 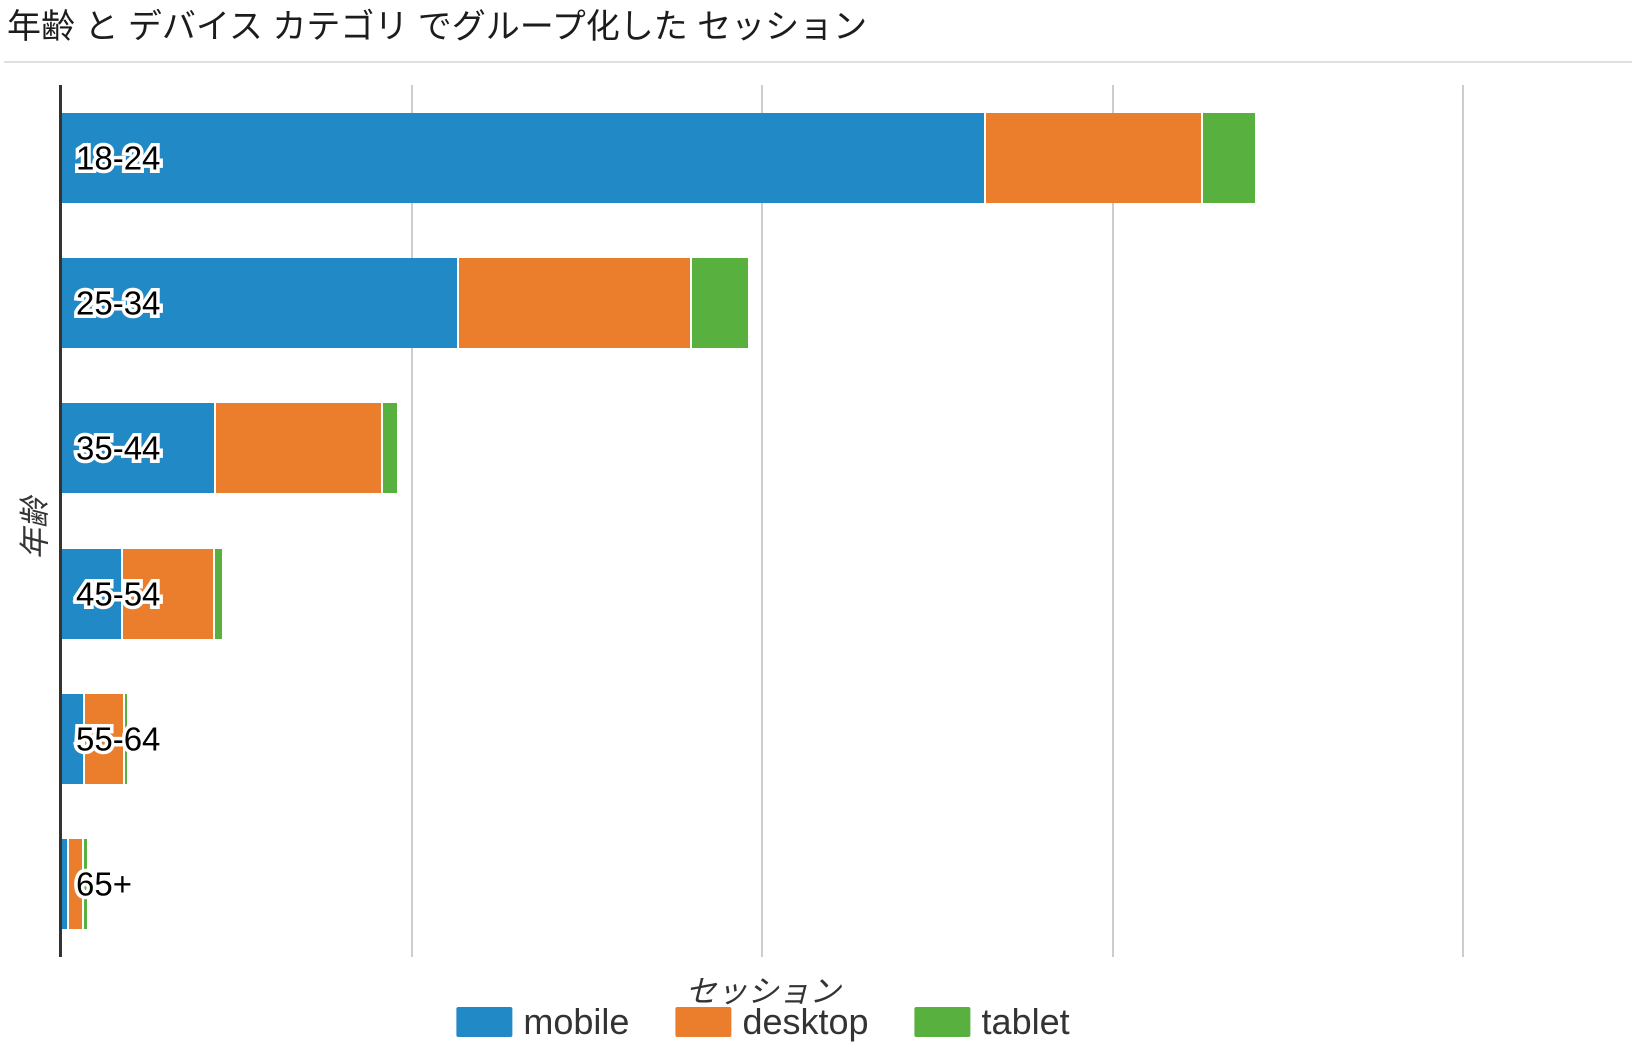 What do you see at coordinates (218, 593) in the screenshot?
I see `bar-segment-45-54-tablet` at bounding box center [218, 593].